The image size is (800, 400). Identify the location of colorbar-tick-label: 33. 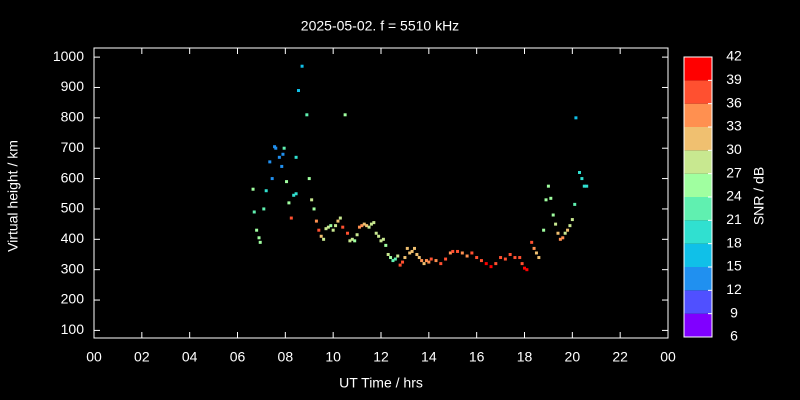
(734, 126).